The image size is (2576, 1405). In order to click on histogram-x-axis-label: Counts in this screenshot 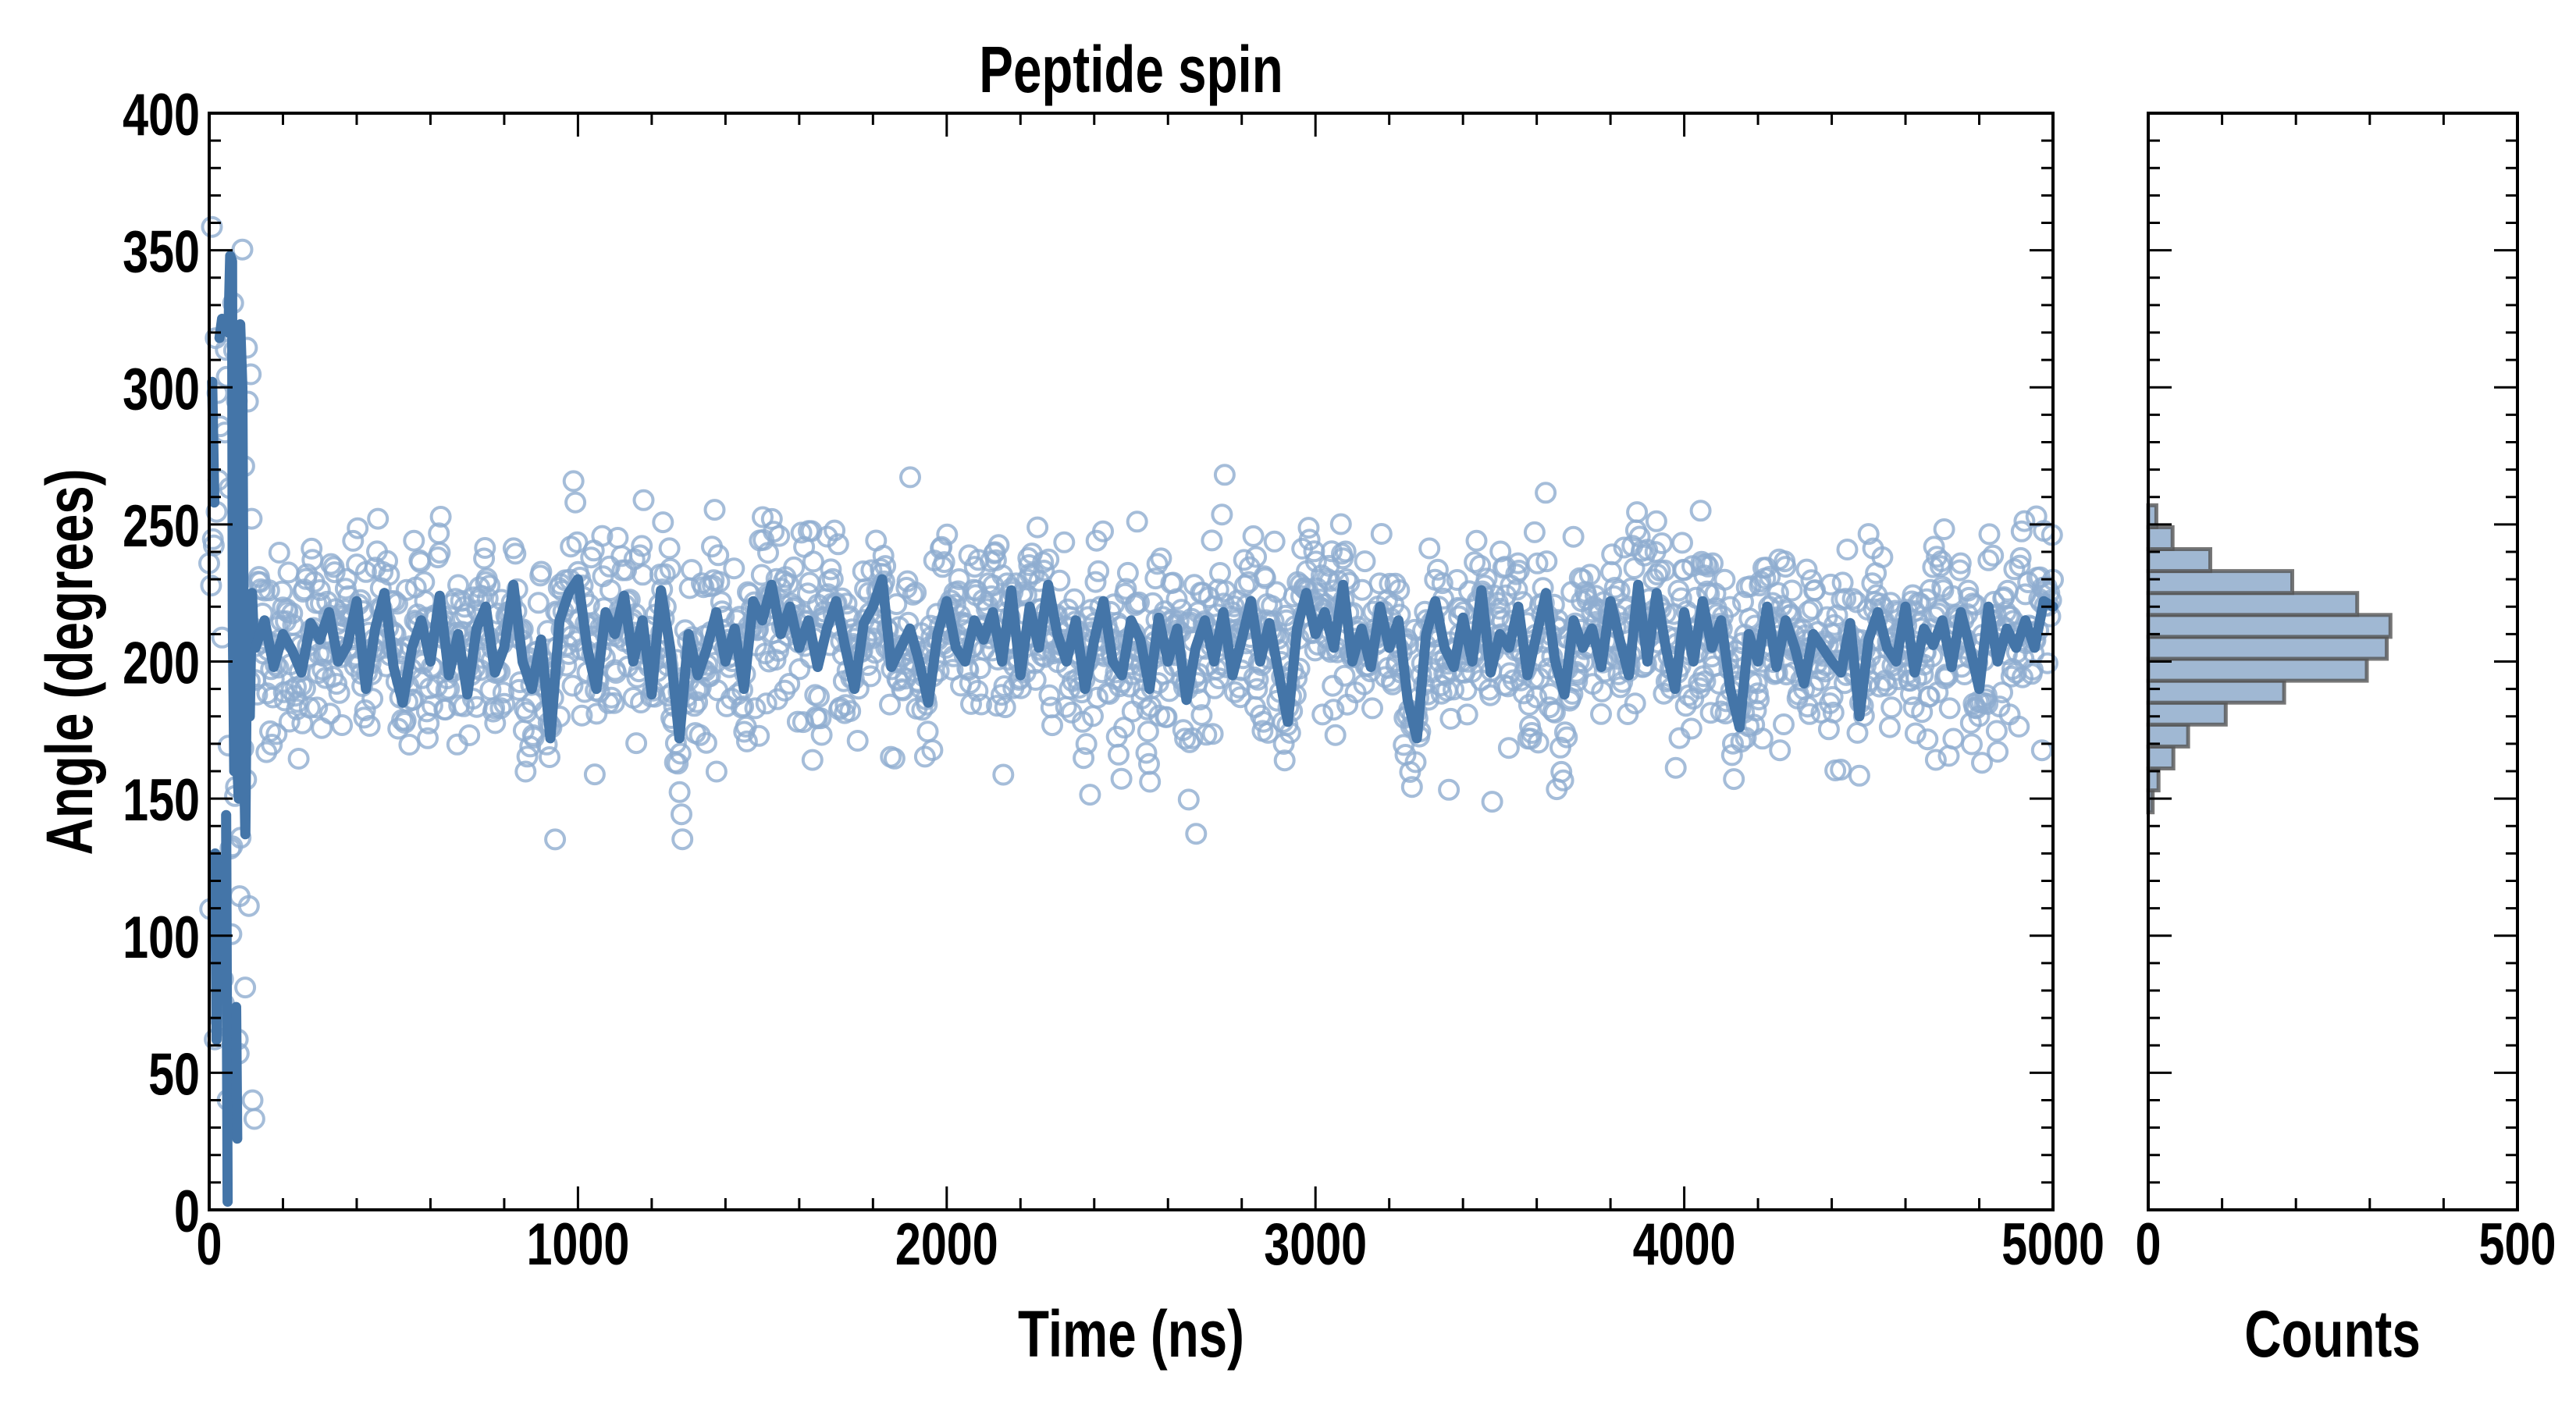, I will do `click(2332, 1334)`.